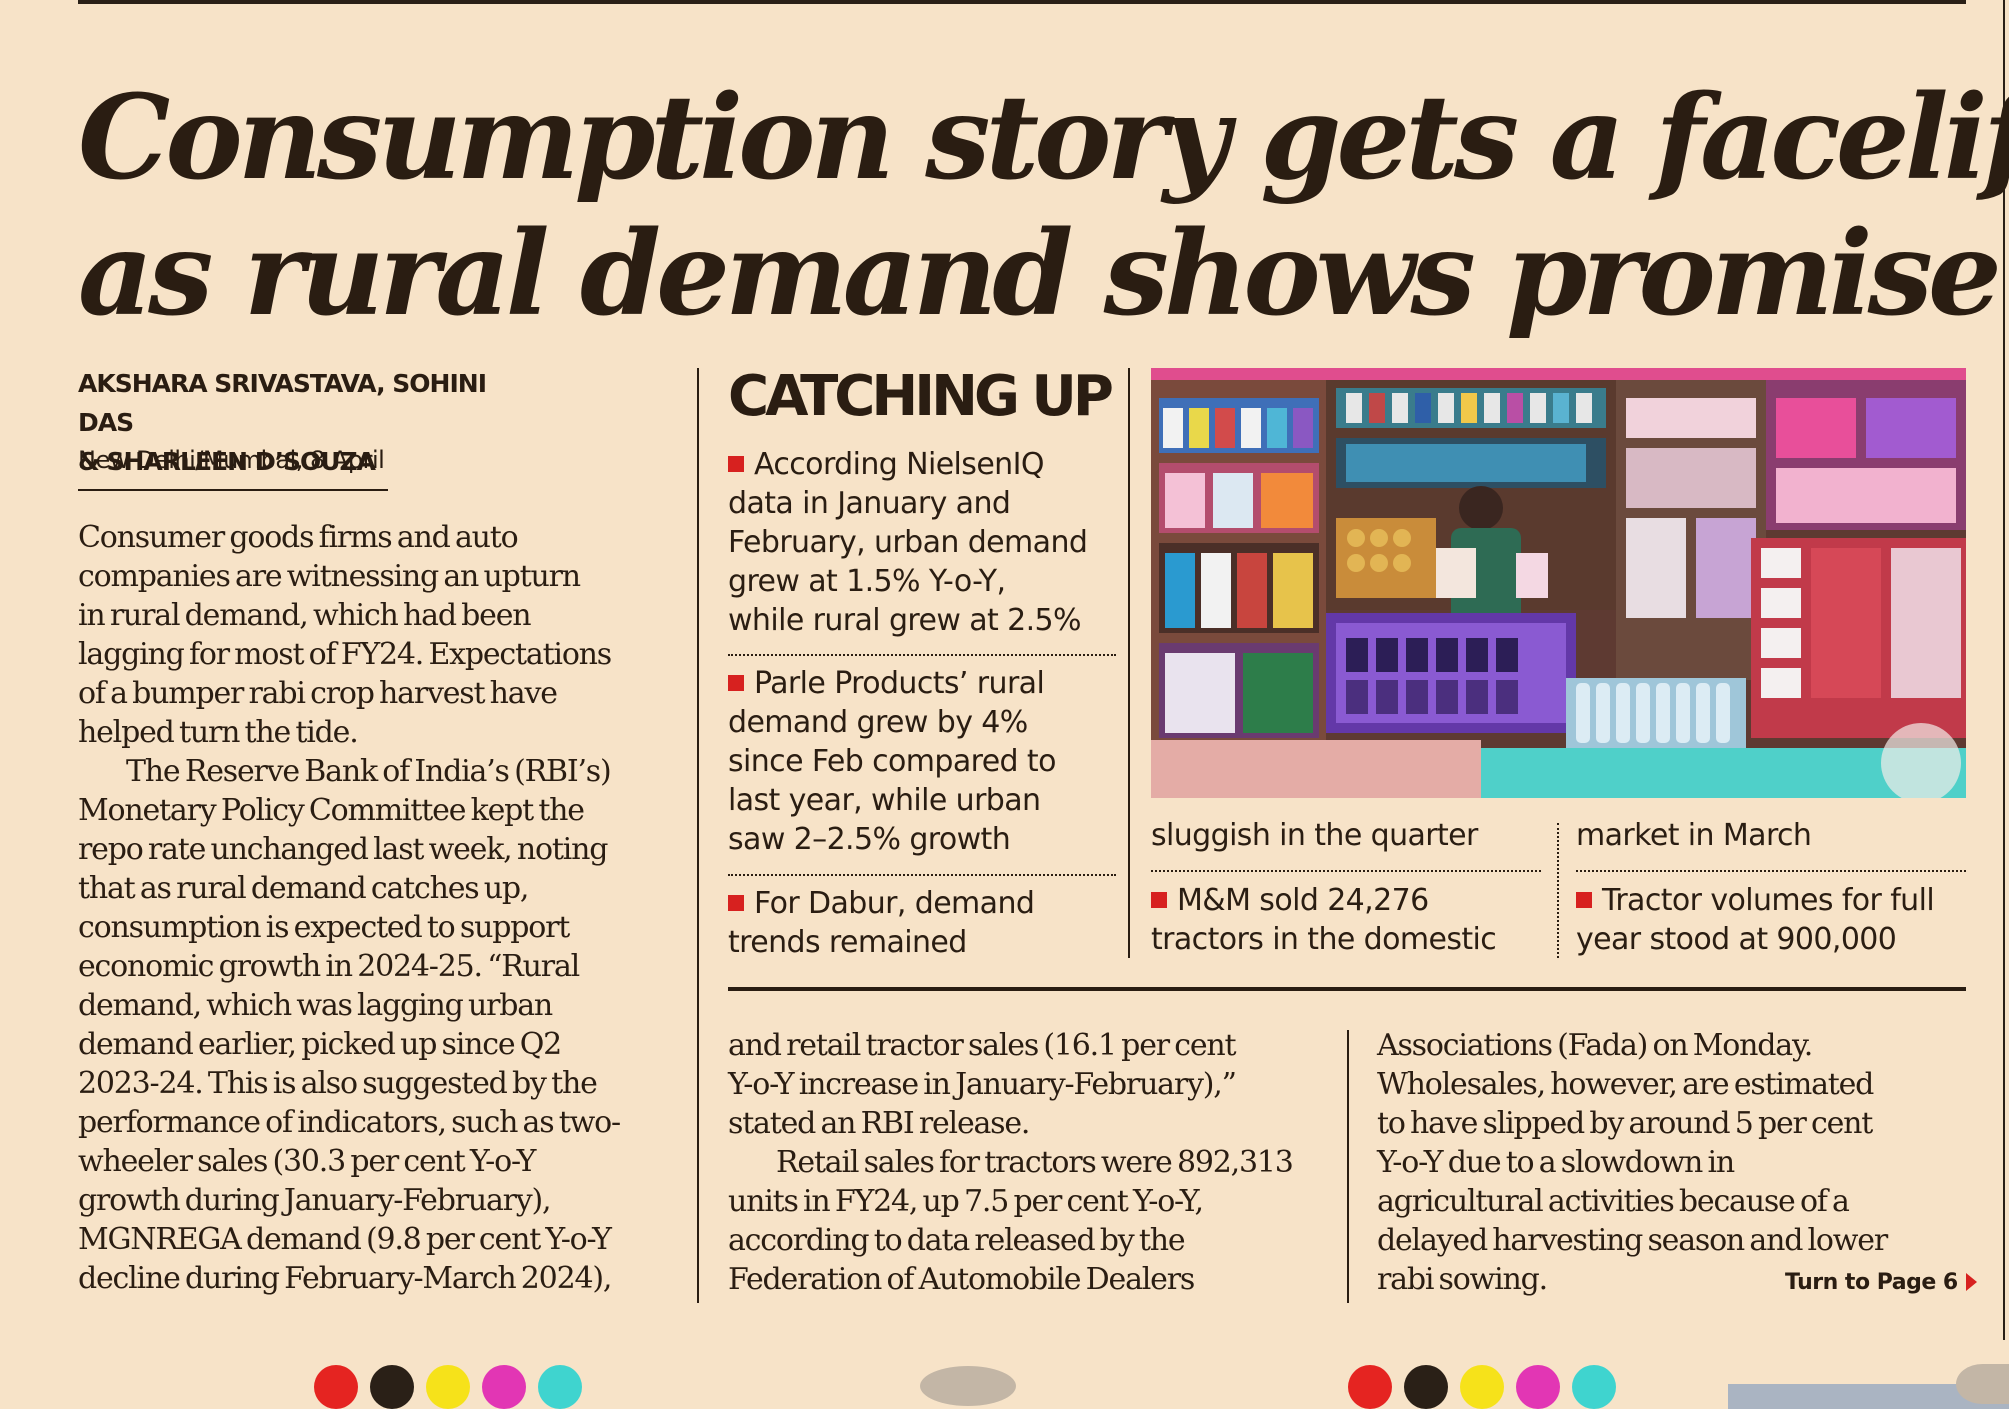 This screenshot has height=1409, width=2009. I want to click on byline-authors-1: AKSHARA SRIVASTAVA, SOHINI DAS, so click(282, 403).